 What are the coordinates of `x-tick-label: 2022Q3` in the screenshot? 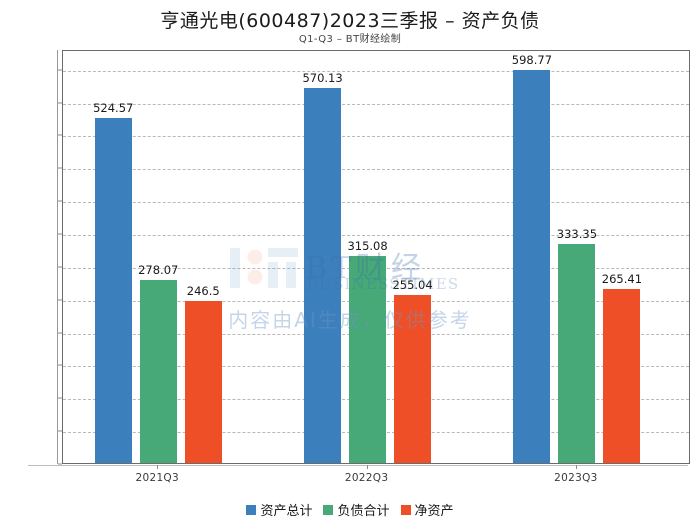 It's located at (366, 478).